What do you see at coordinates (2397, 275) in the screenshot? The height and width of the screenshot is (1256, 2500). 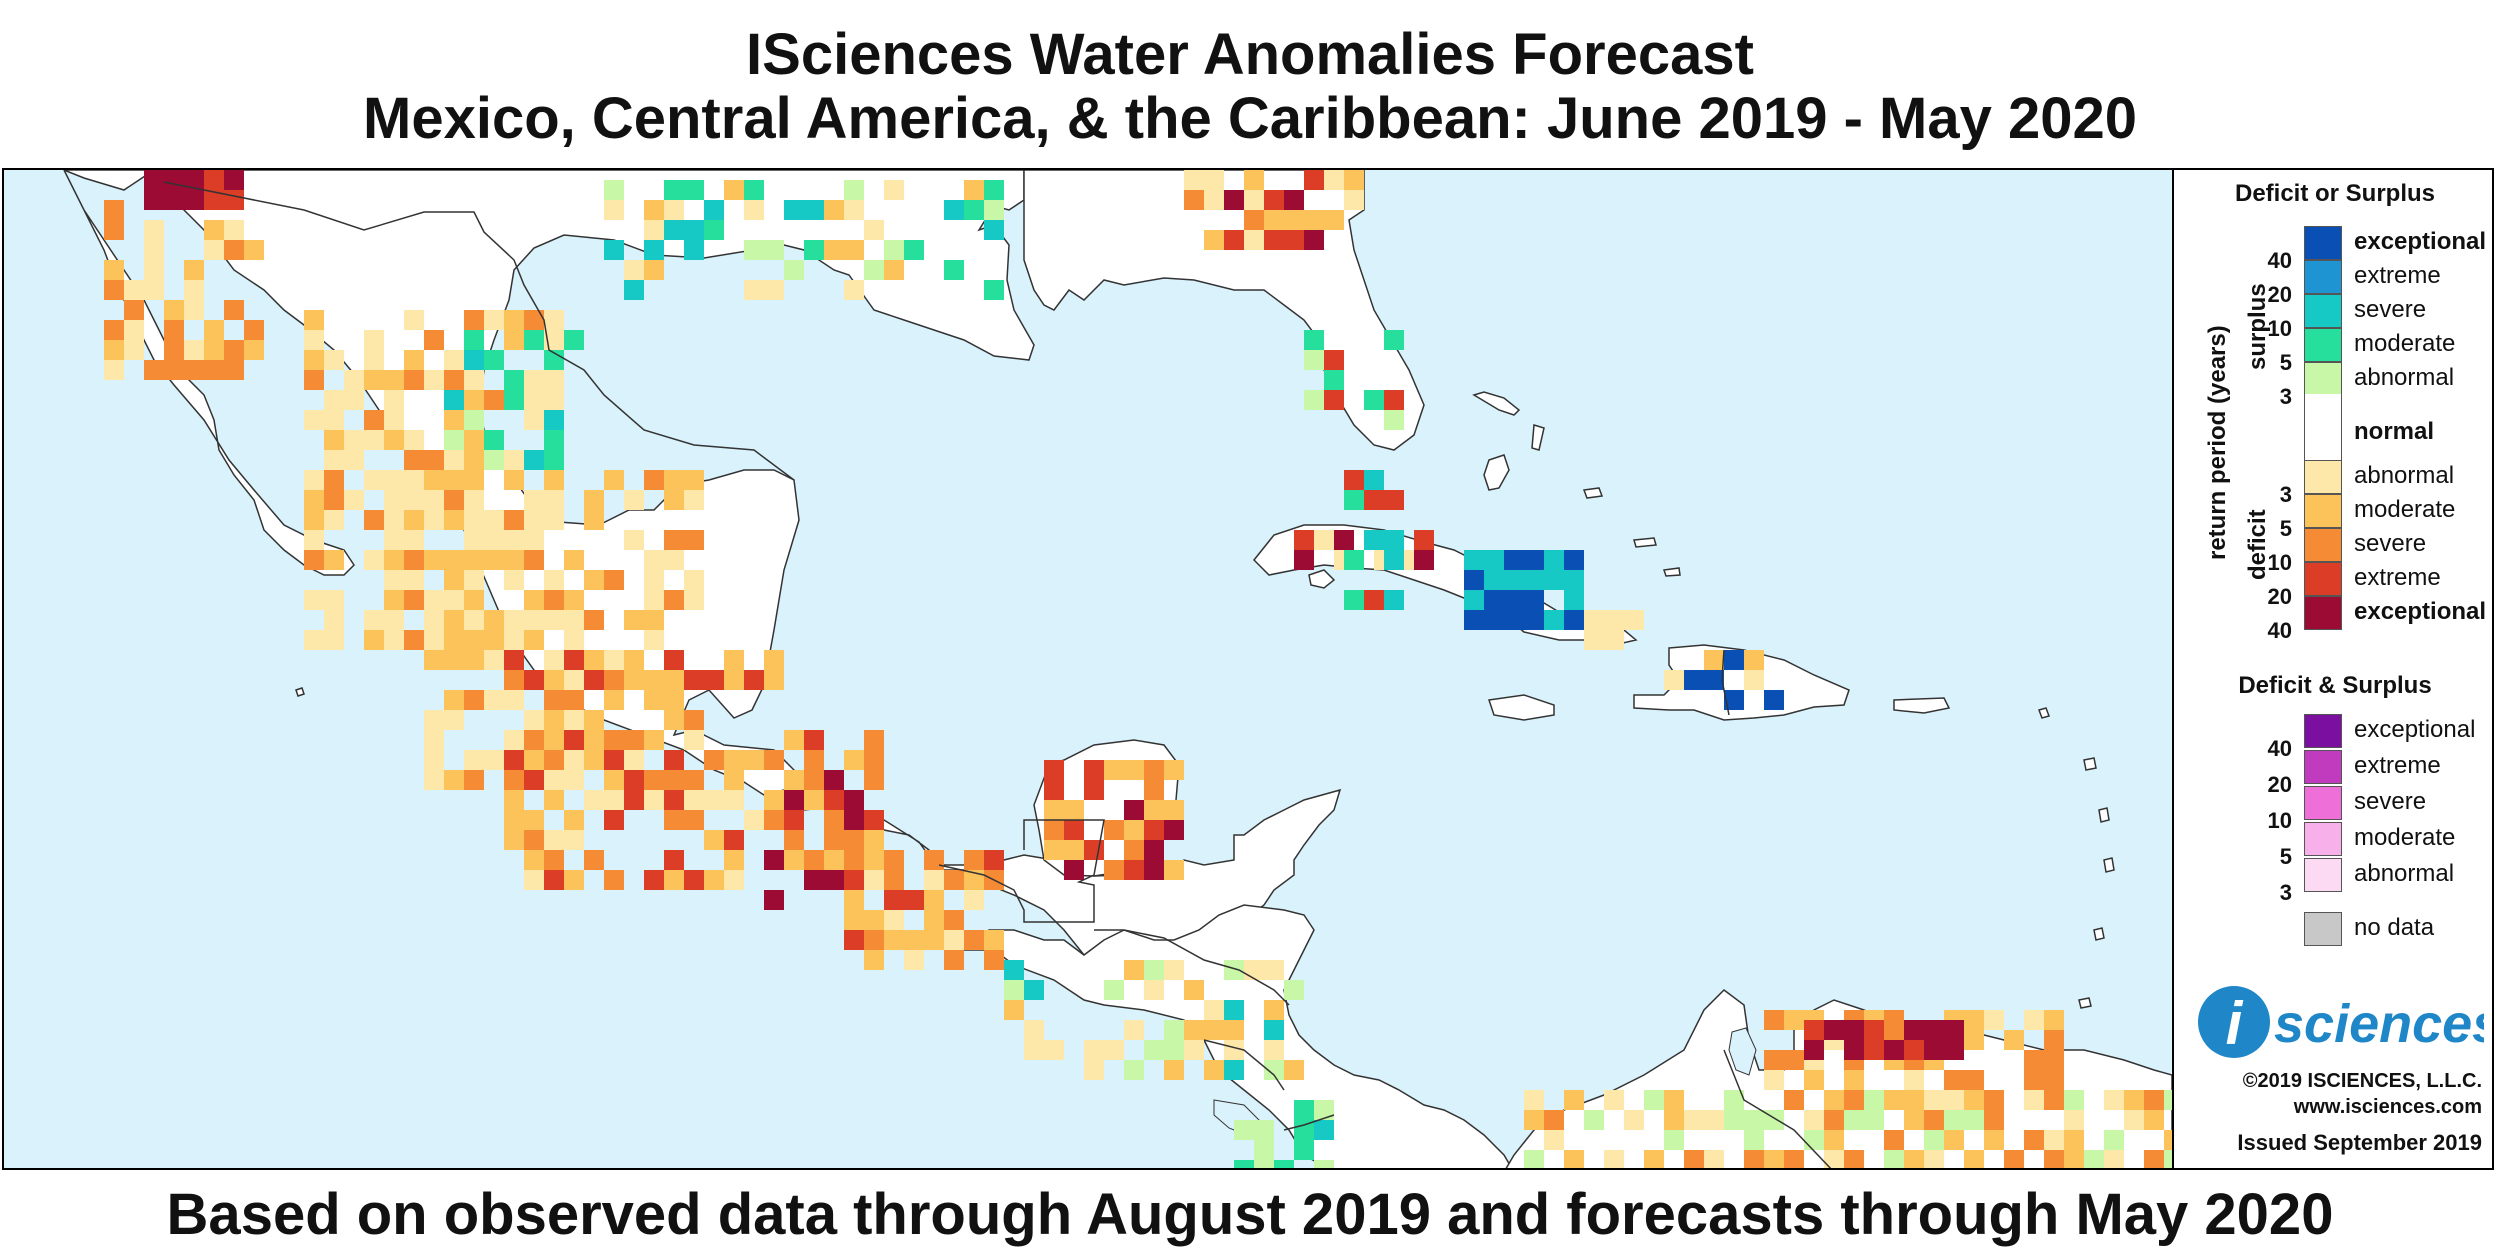 I see `legend-surplus-label: extreme` at bounding box center [2397, 275].